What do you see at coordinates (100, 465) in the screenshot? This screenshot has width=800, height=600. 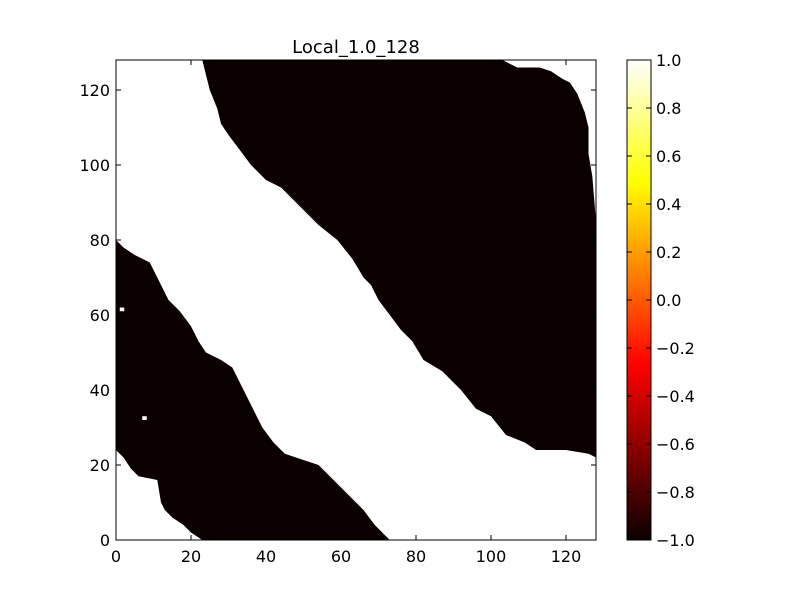 I see `y-tick-label: 20` at bounding box center [100, 465].